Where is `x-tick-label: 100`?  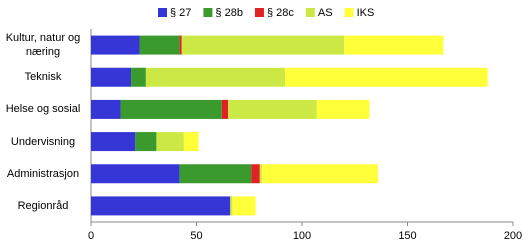
x-tick-label: 100 is located at coordinates (302, 236).